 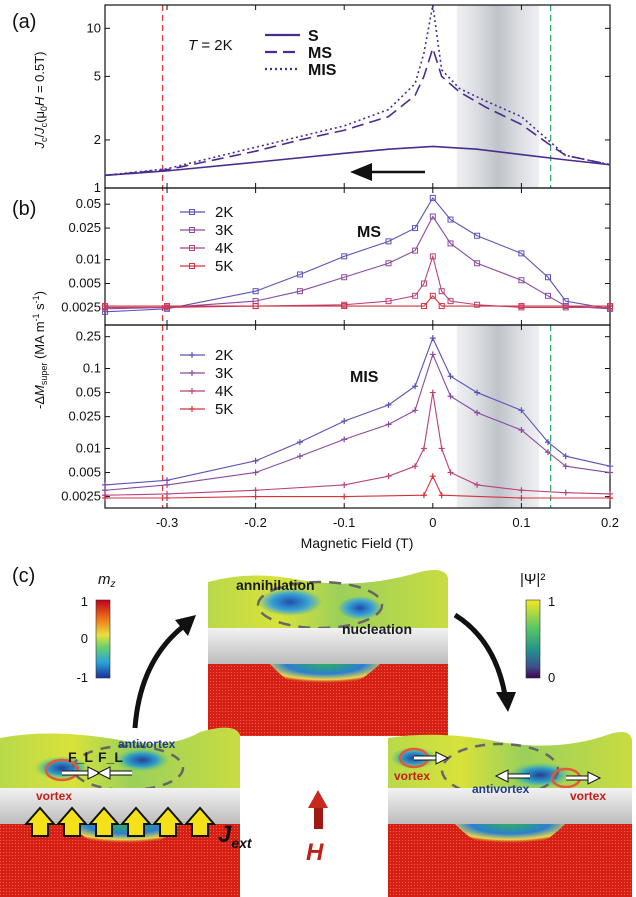 I want to click on legend-label-1-1: 3K, so click(x=224, y=230).